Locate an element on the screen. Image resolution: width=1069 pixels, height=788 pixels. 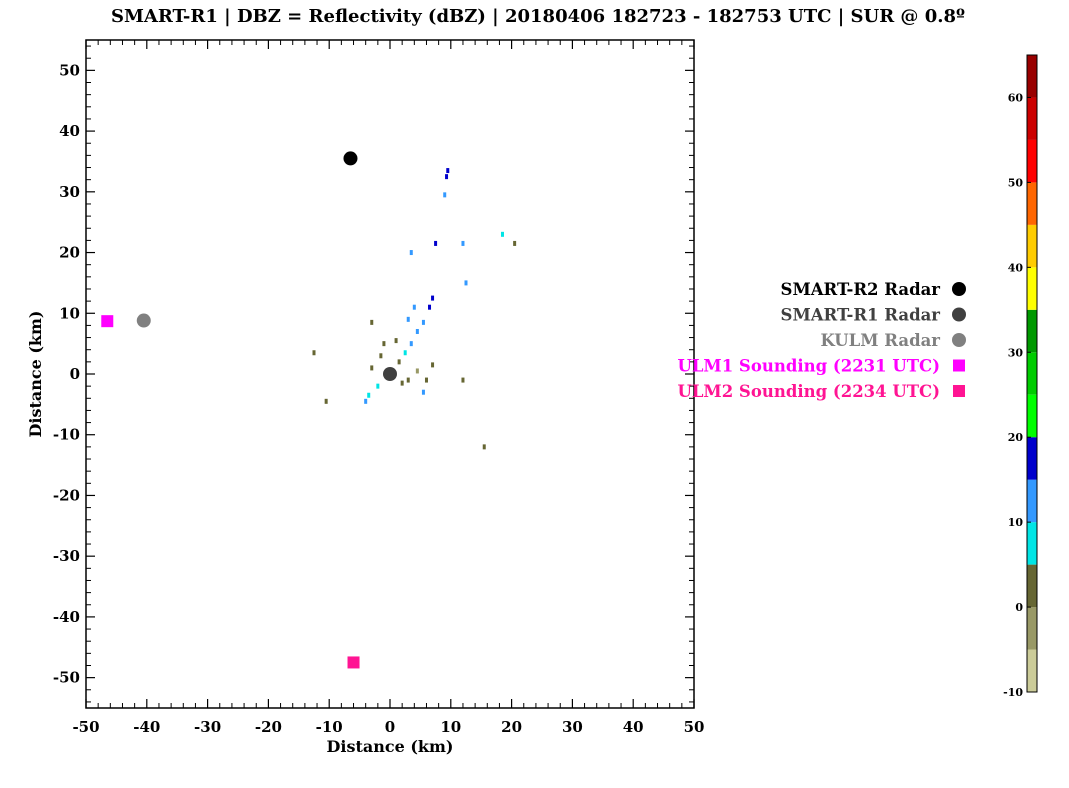
y-tick-label: 30 is located at coordinates (69, 192).